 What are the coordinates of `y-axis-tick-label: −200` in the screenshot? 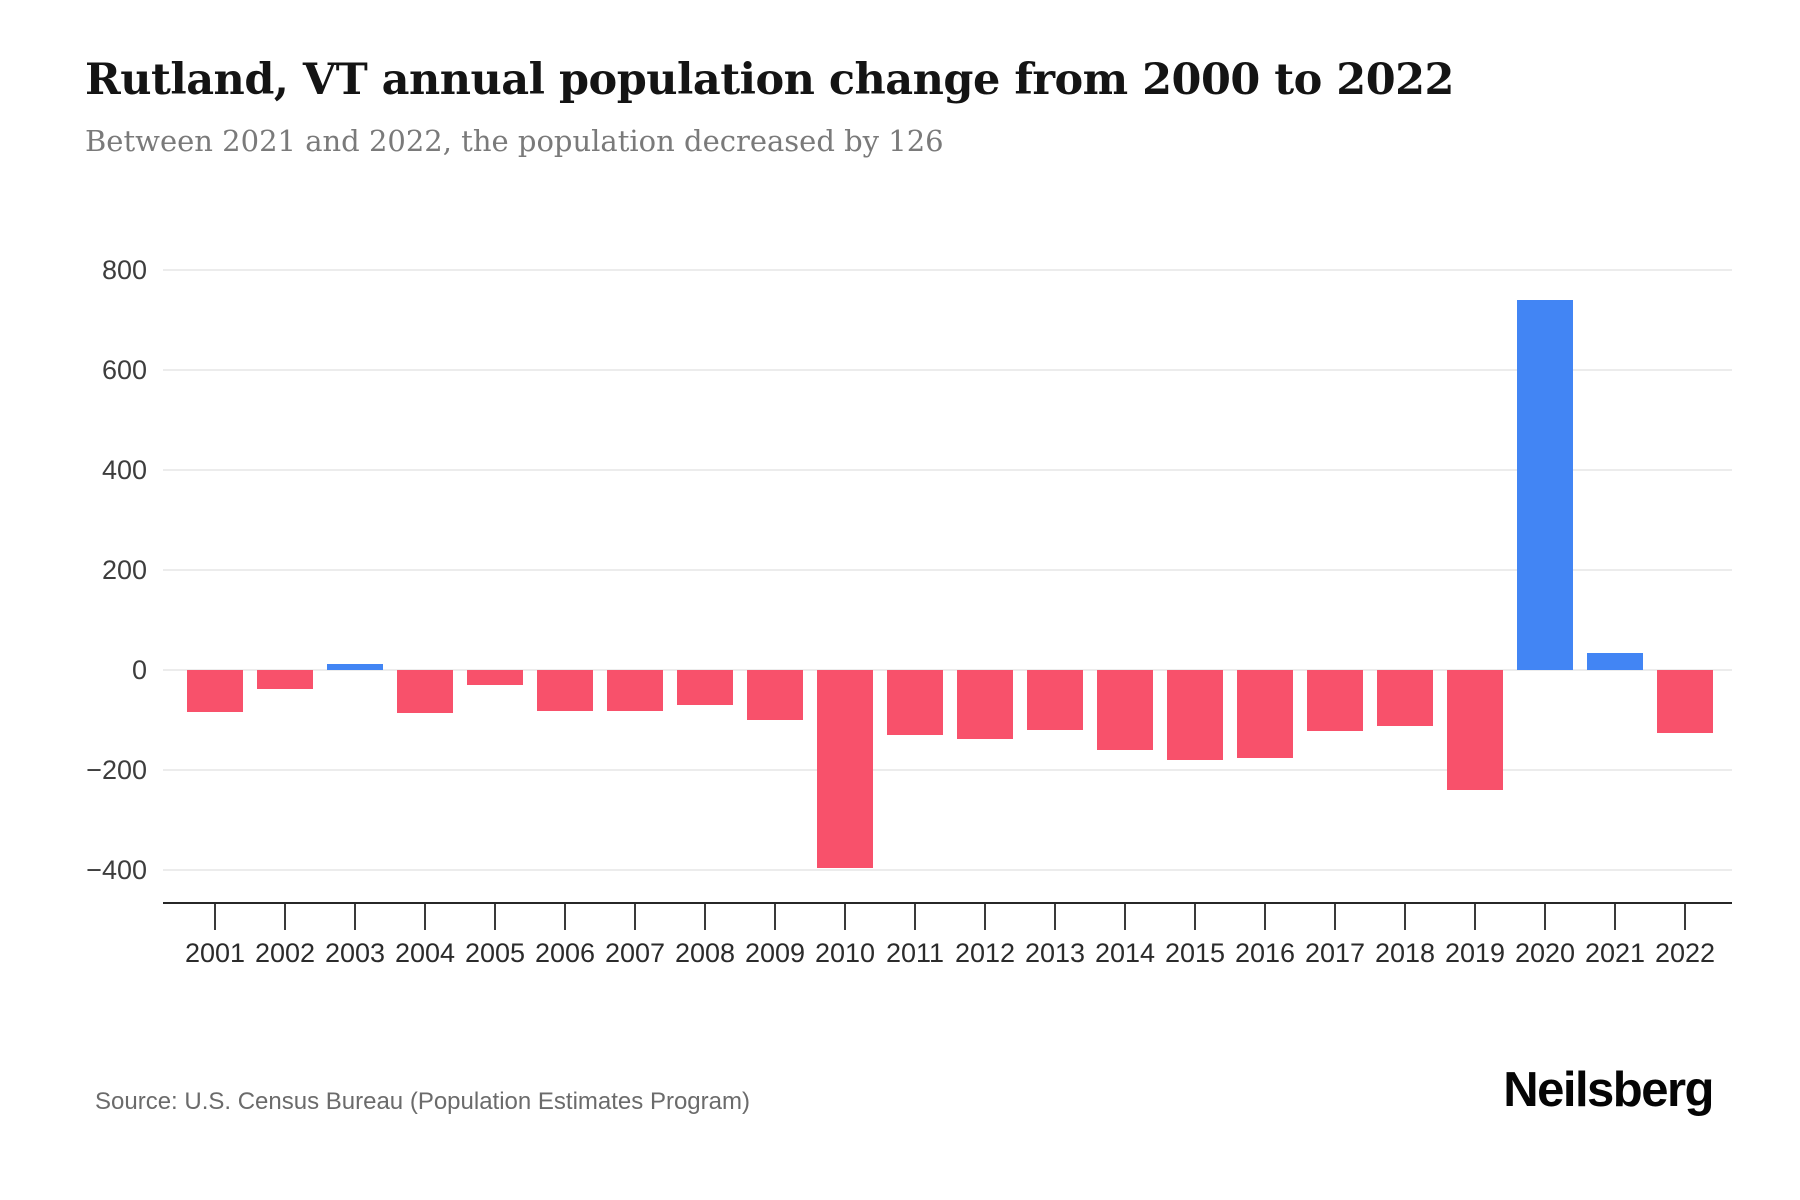 It's located at (116, 770).